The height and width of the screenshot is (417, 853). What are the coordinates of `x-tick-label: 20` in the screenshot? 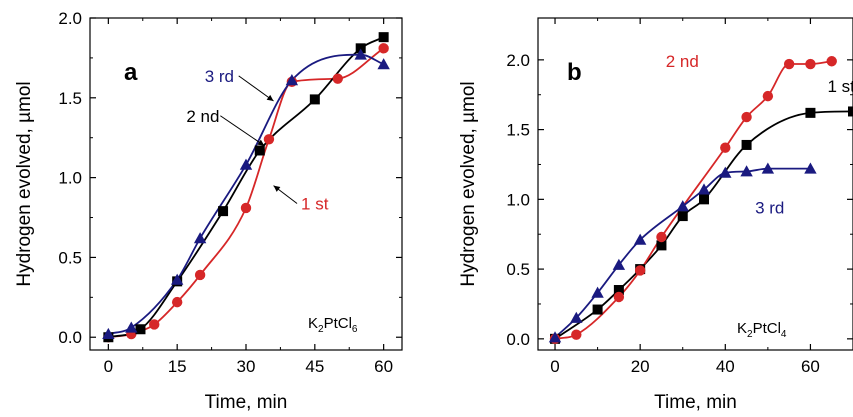 It's located at (640, 366).